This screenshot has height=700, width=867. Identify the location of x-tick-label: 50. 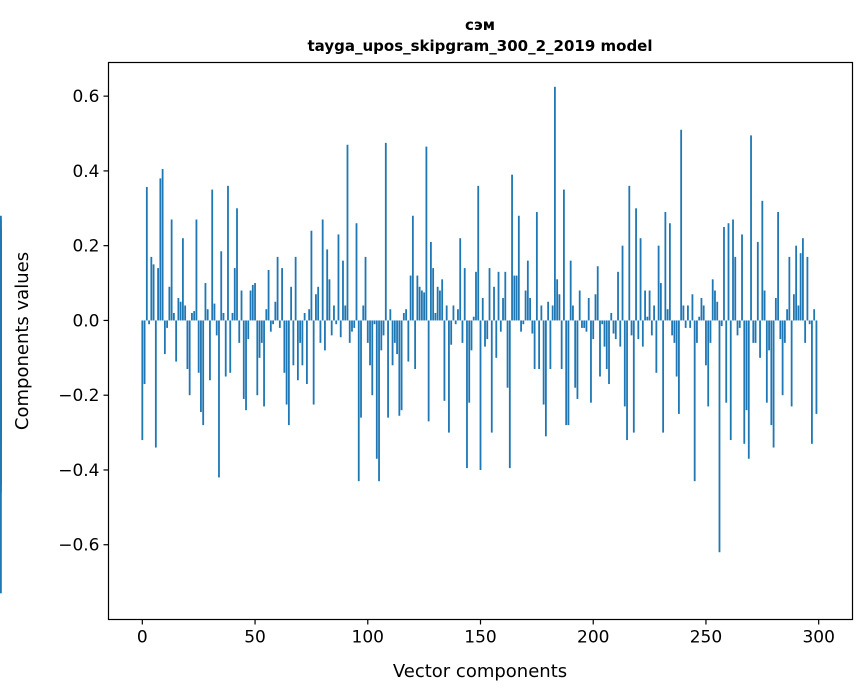
(255, 638).